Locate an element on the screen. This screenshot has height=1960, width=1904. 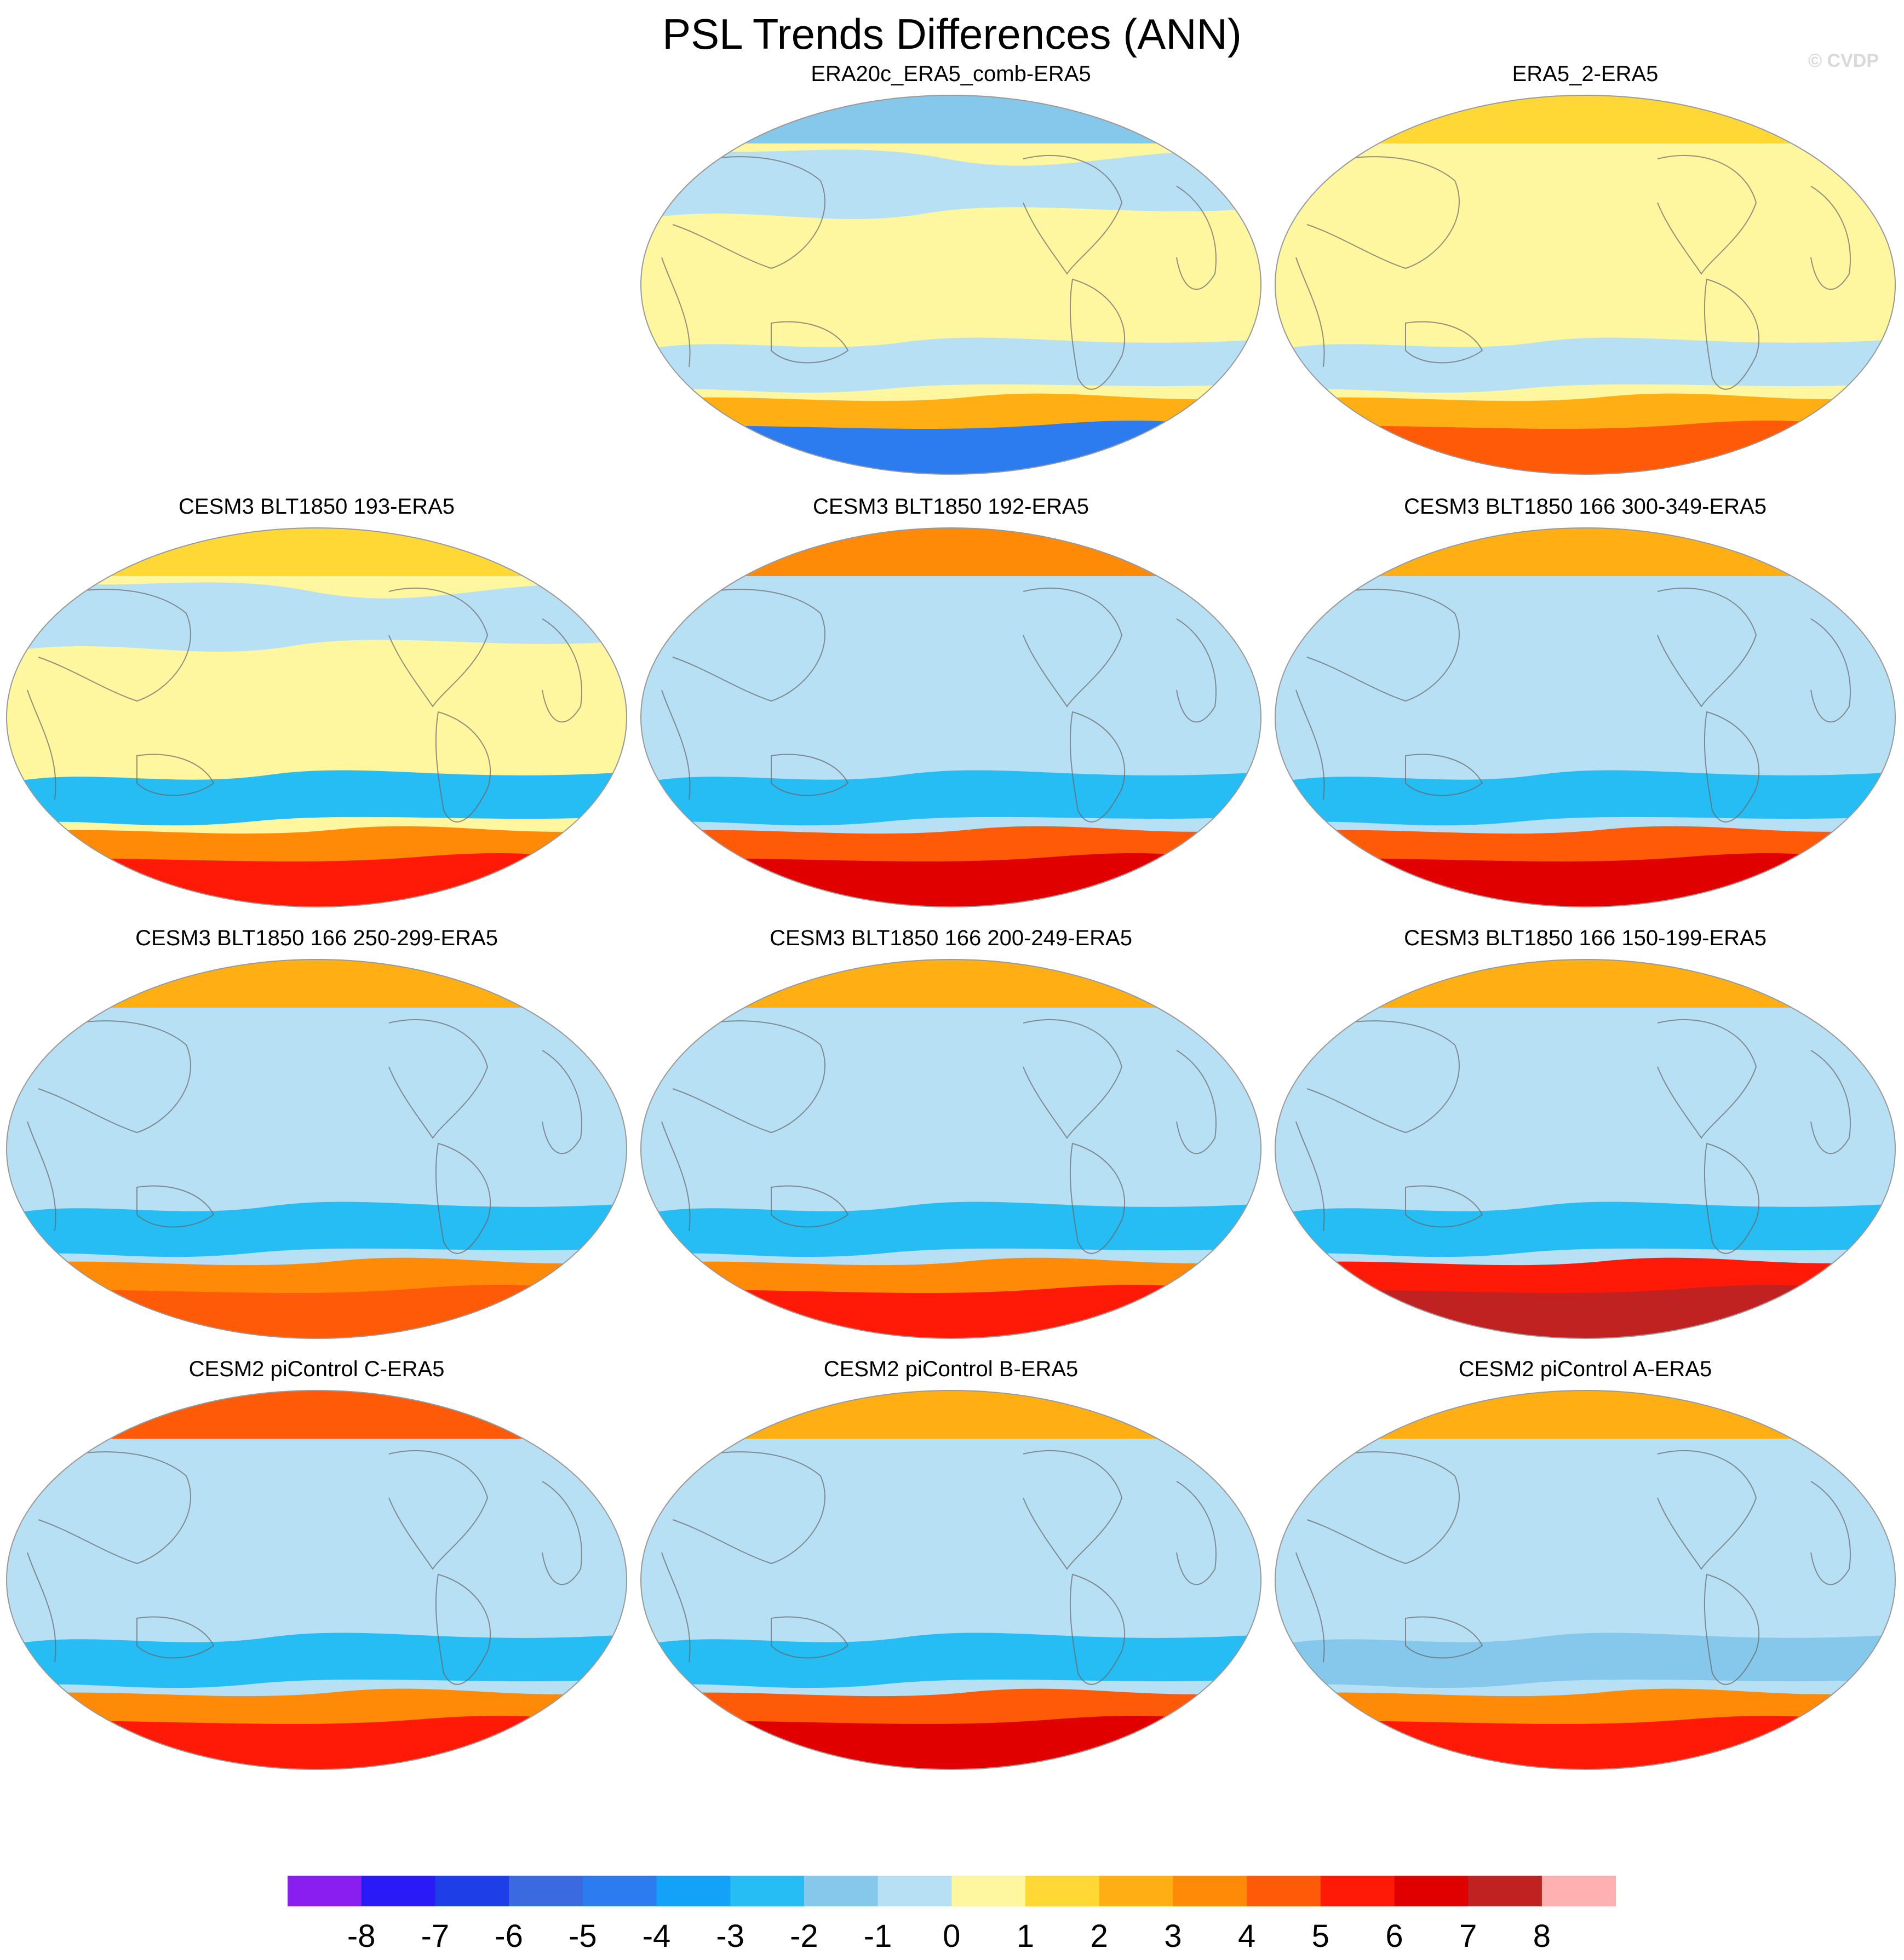
panel-title: CESM3 BLT1850 193-ERA5 is located at coordinates (317, 507).